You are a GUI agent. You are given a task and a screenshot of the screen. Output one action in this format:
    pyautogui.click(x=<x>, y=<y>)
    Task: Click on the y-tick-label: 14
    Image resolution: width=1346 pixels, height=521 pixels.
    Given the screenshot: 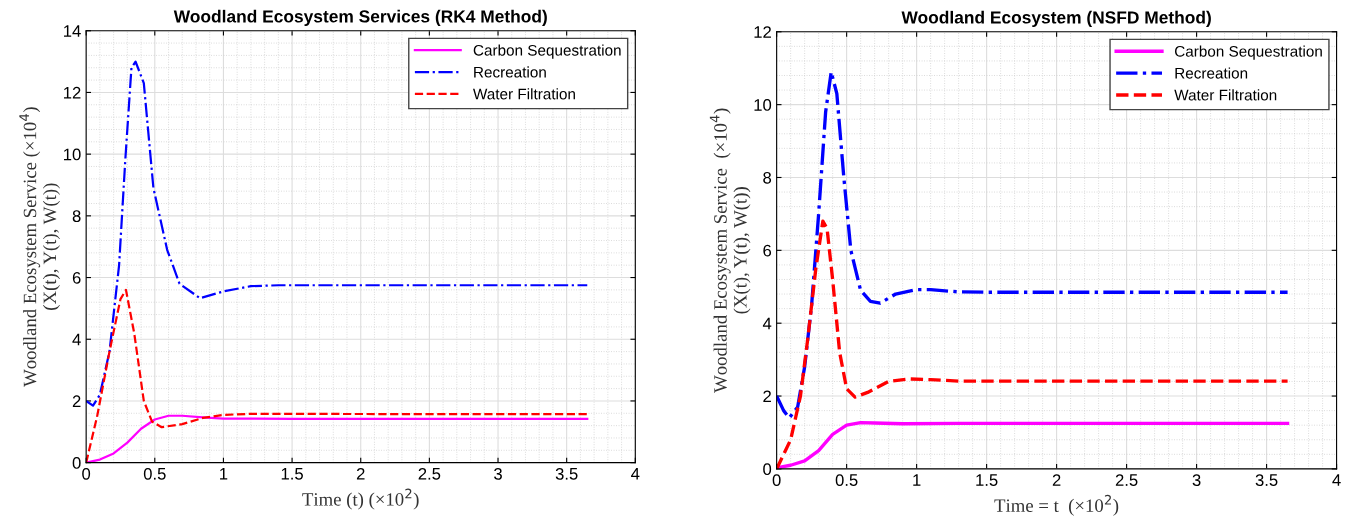 What is the action you would take?
    pyautogui.click(x=72, y=31)
    